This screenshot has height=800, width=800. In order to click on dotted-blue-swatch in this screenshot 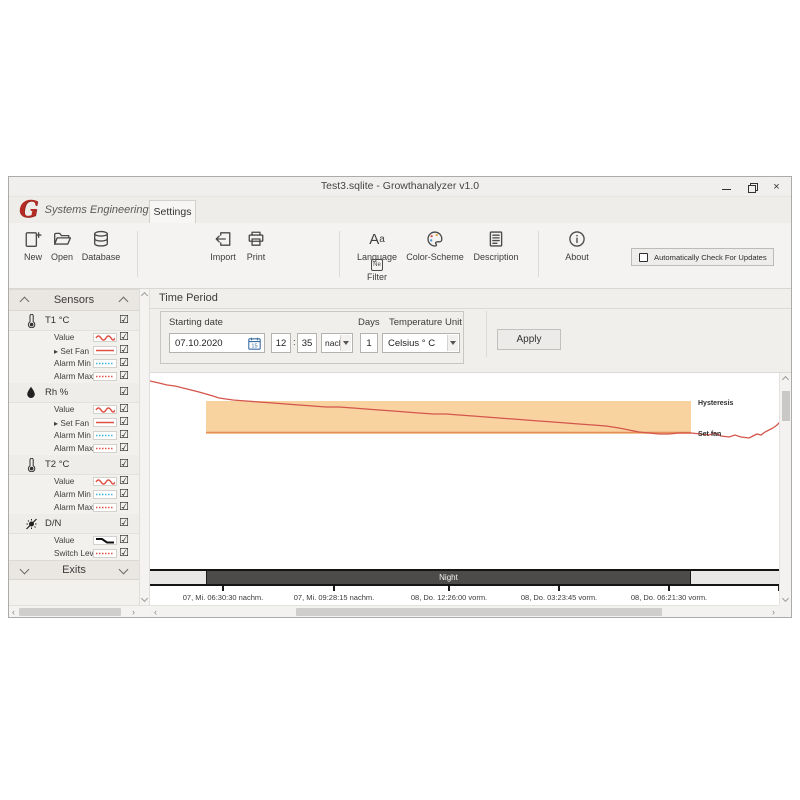, I will do `click(105, 494)`.